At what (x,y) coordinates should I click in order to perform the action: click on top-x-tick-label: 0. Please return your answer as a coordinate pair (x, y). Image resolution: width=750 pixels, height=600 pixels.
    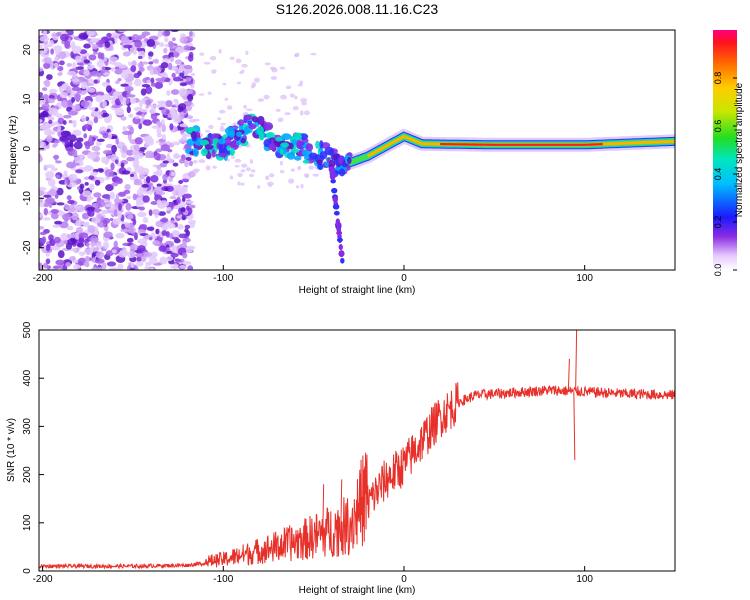
    Looking at the image, I should click on (404, 278).